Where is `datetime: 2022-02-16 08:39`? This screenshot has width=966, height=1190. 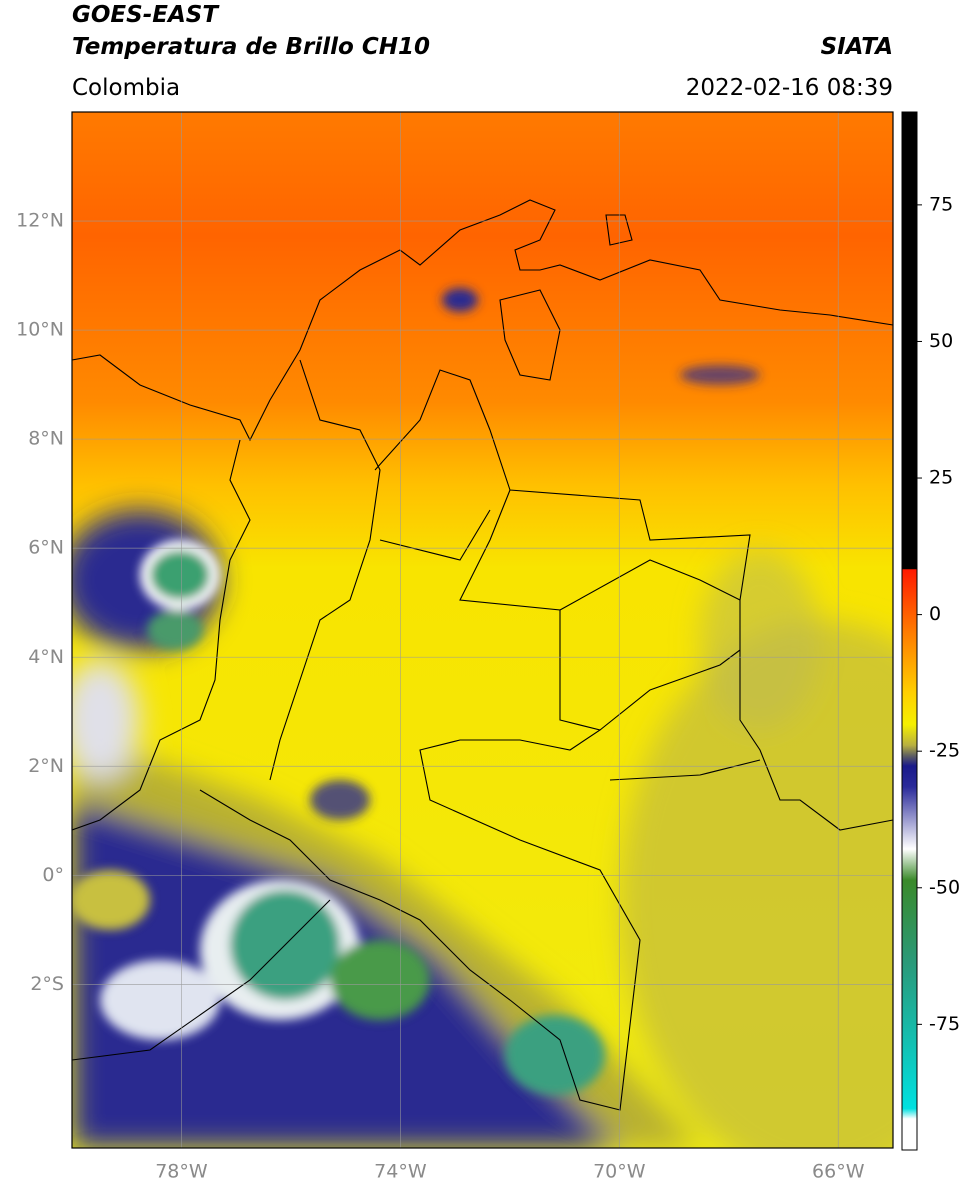 datetime: 2022-02-16 08:39 is located at coordinates (789, 88).